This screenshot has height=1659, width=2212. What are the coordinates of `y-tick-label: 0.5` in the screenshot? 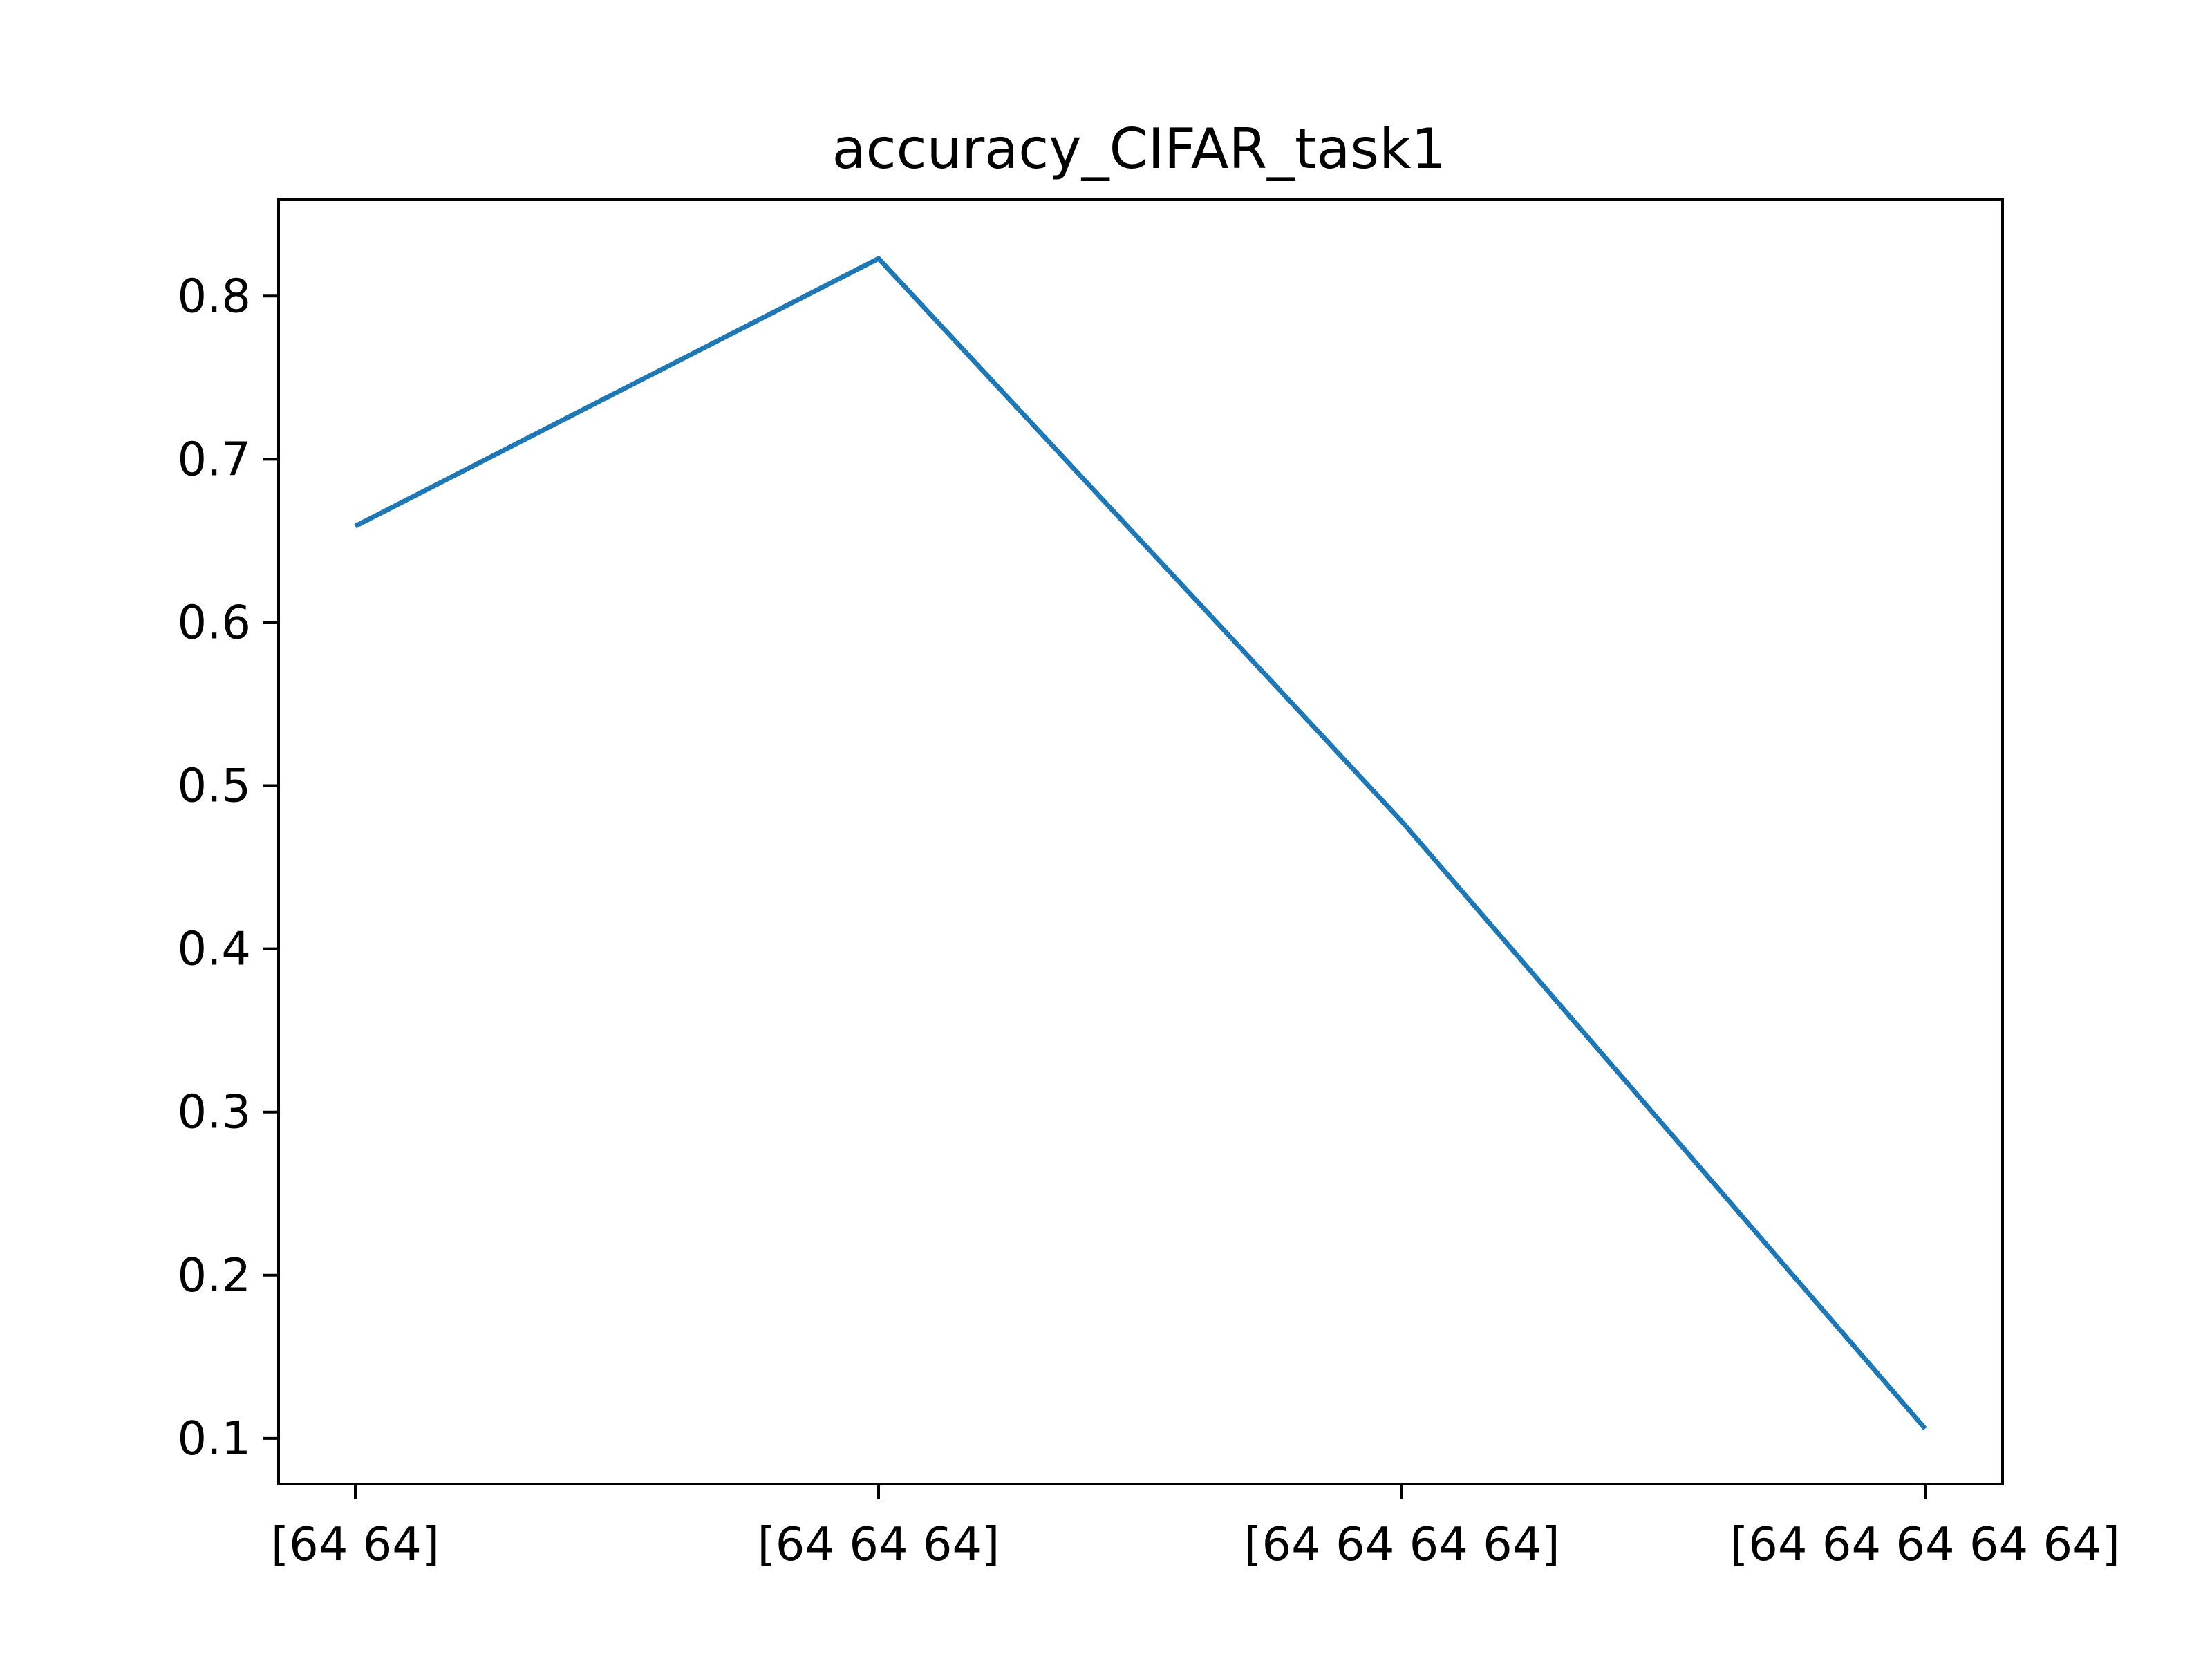 It's located at (214, 786).